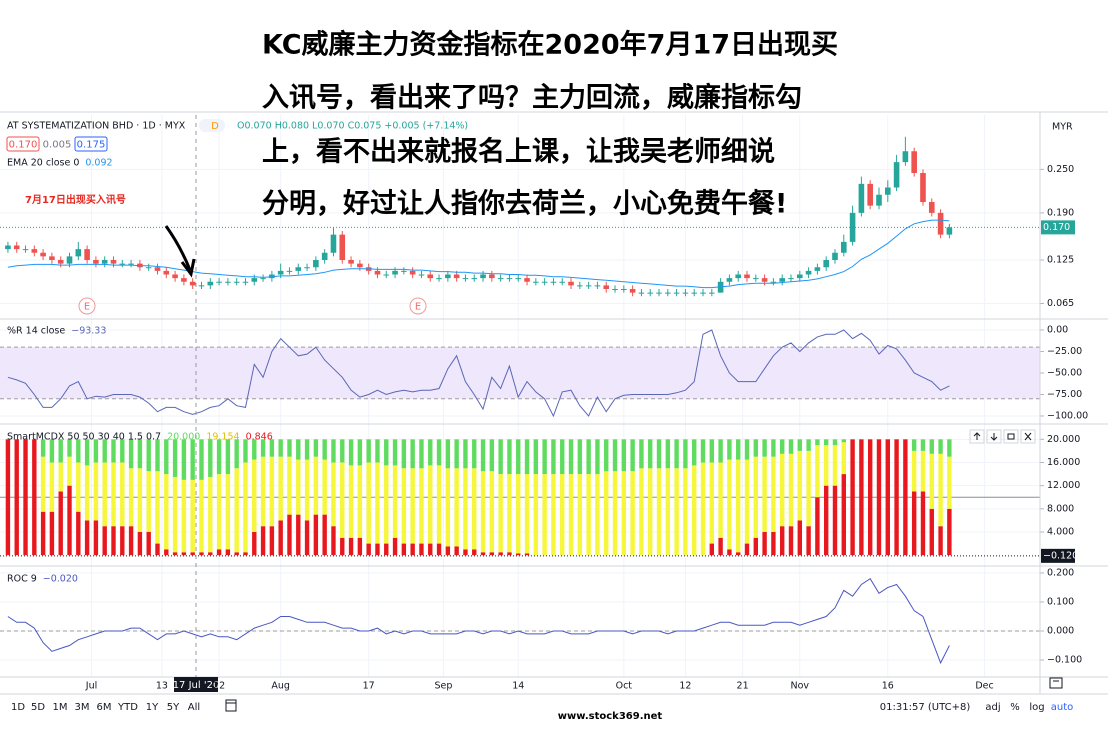 The width and height of the screenshot is (1108, 734). I want to click on x-tick-label: Oct, so click(624, 686).